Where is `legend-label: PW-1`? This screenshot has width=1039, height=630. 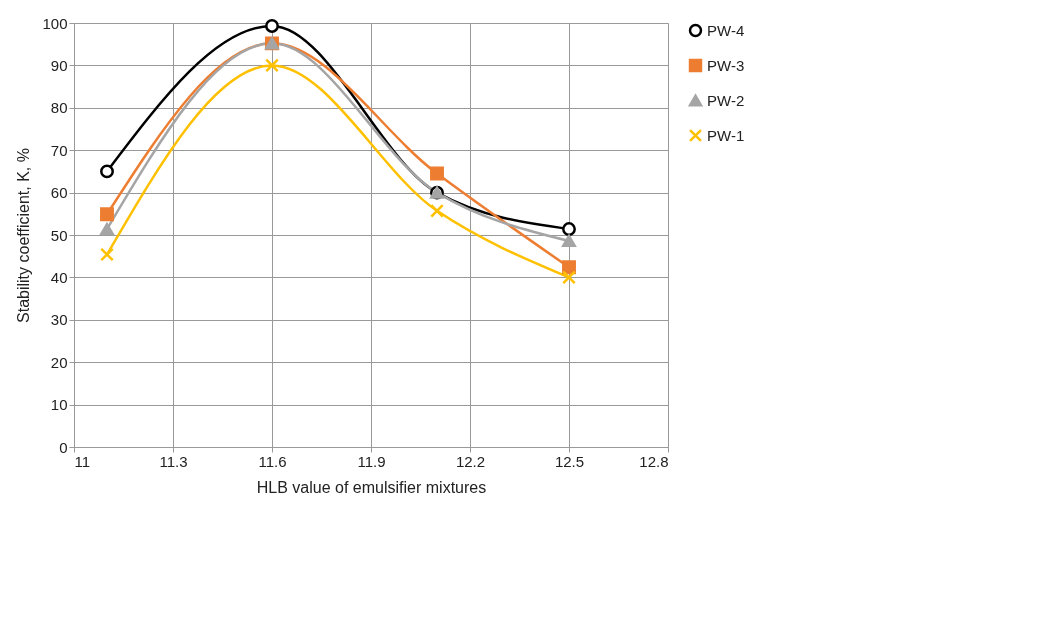 legend-label: PW-1 is located at coordinates (726, 135).